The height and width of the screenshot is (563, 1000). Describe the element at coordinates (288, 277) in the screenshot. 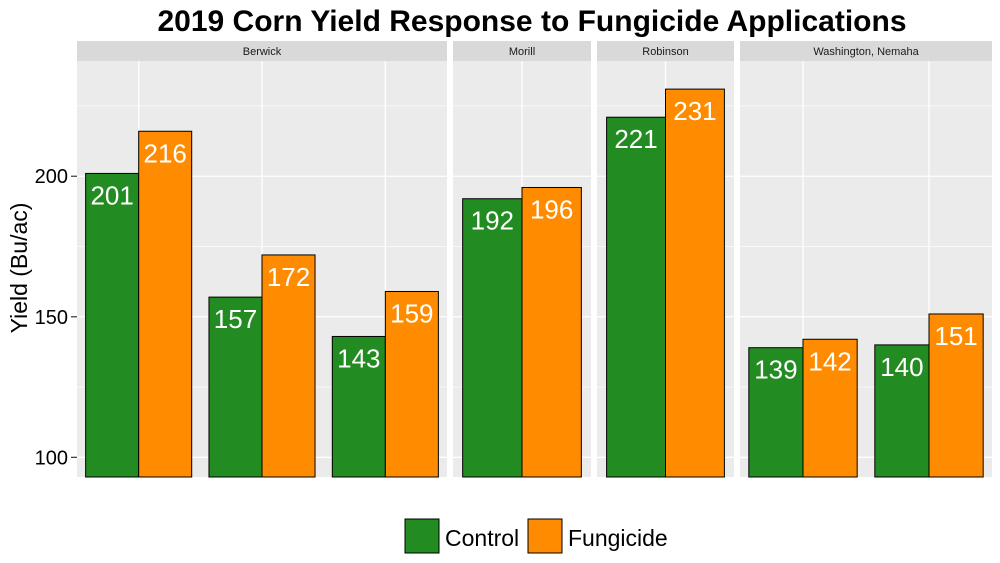

I see `bar-value-label: 172` at that location.